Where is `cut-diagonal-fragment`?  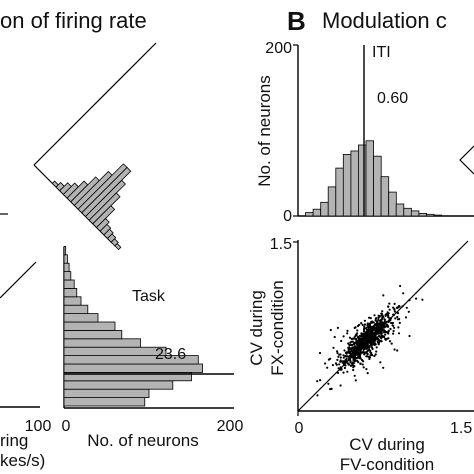
cut-diagonal-fragment is located at coordinates (18, 280).